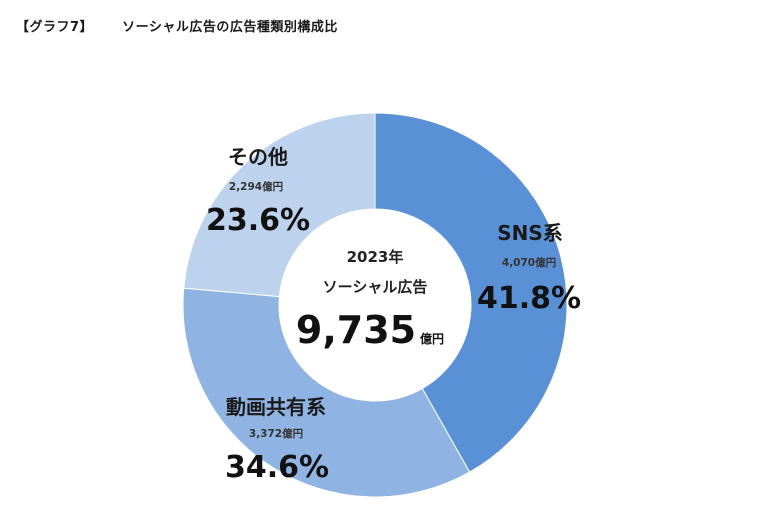 This screenshot has width=768, height=526. I want to click on slice-label-sns: SNS系, so click(530, 233).